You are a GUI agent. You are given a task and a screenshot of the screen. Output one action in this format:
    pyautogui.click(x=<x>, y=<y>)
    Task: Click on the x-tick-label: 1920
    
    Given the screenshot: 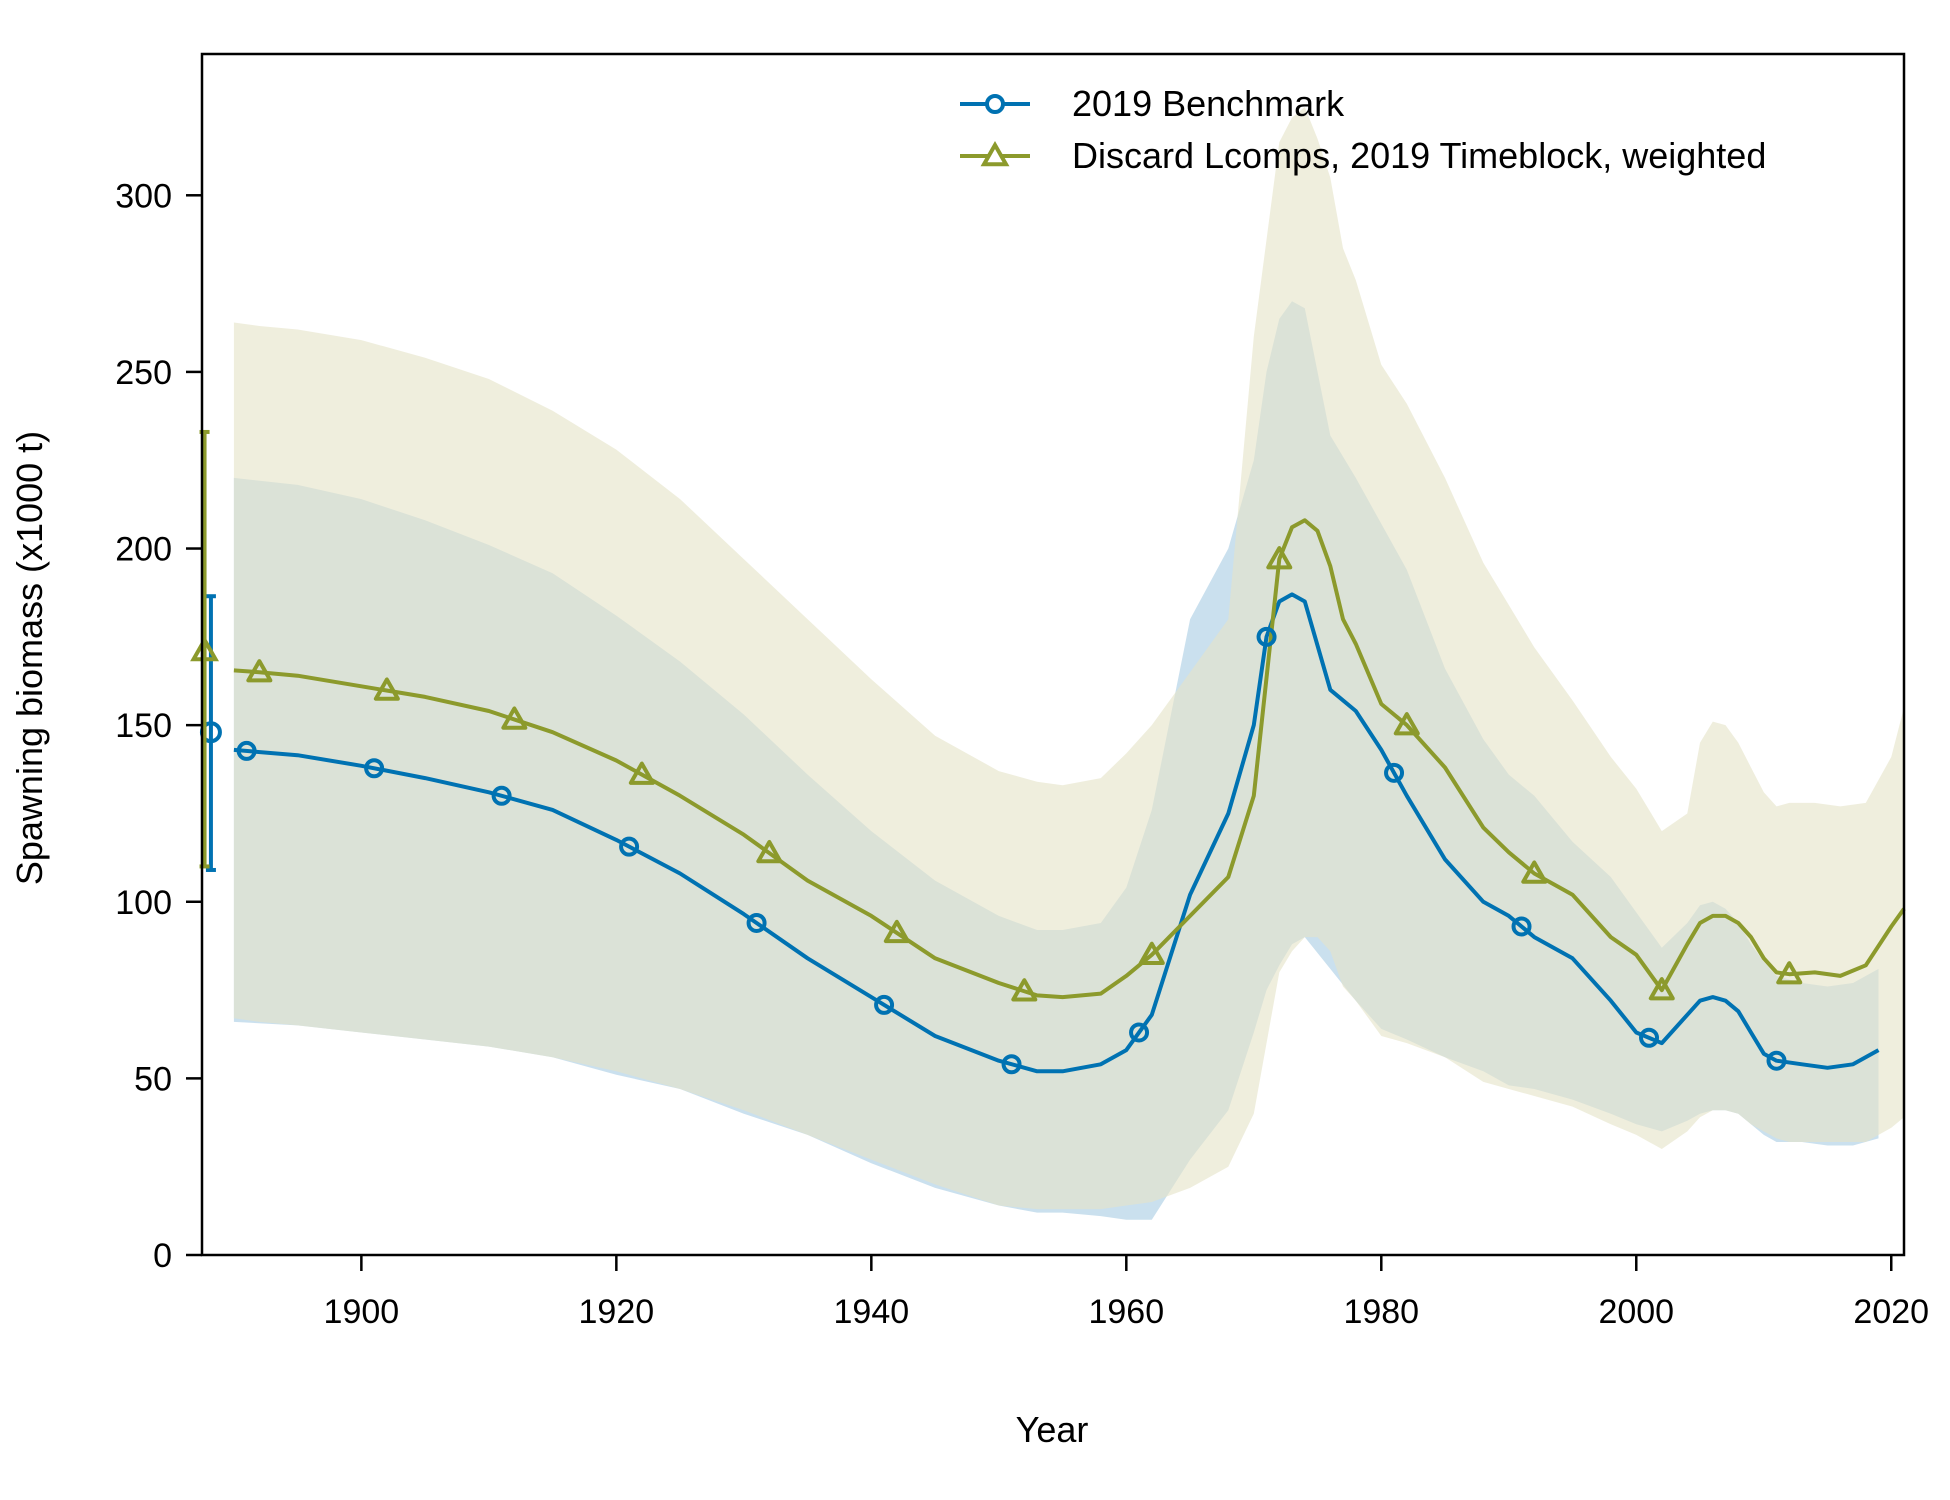 What is the action you would take?
    pyautogui.click(x=617, y=1312)
    